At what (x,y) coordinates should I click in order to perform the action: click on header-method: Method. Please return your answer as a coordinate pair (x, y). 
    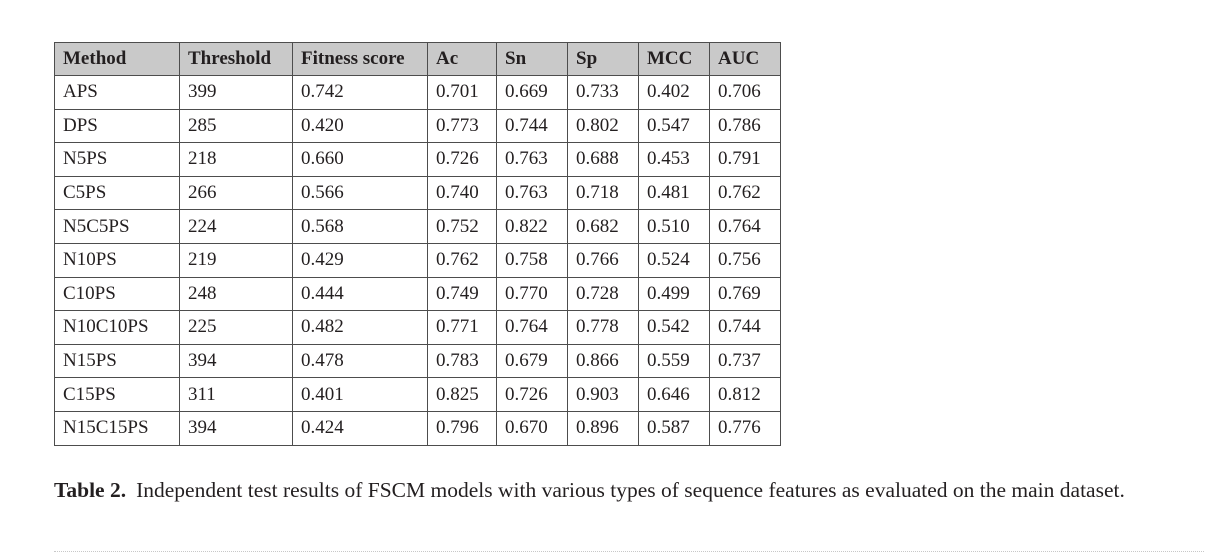
    Looking at the image, I should click on (117, 59).